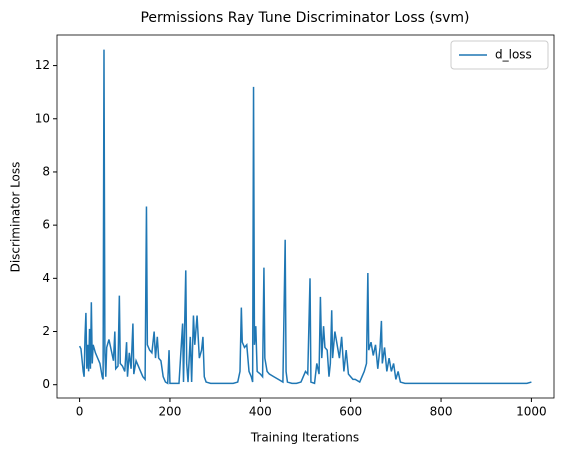 This screenshot has width=562, height=459. I want to click on y-tick-label: 6, so click(46, 225).